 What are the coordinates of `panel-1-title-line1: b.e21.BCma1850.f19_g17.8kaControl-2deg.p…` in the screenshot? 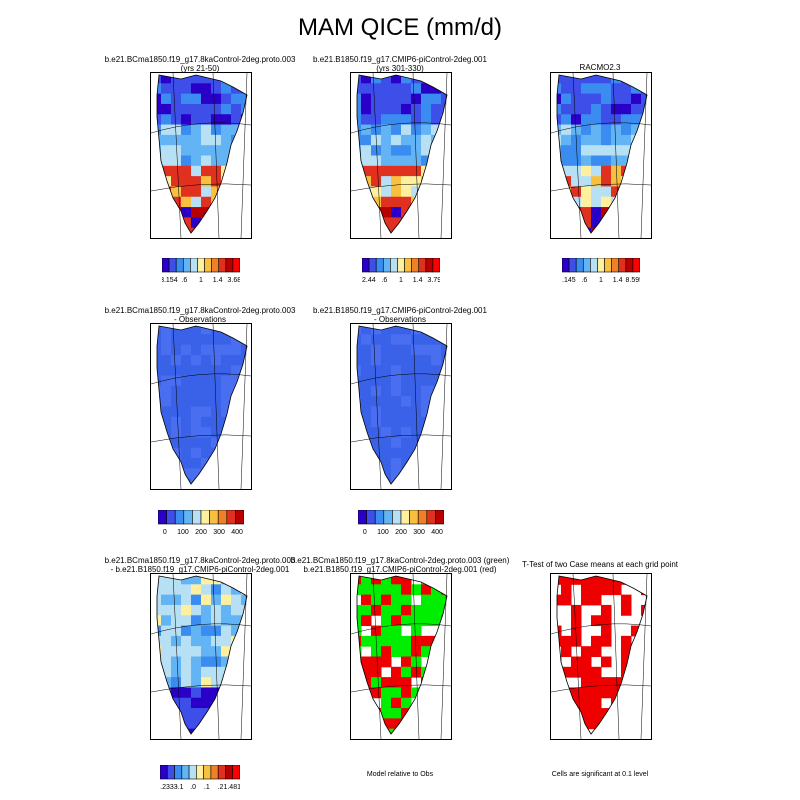 It's located at (200, 59).